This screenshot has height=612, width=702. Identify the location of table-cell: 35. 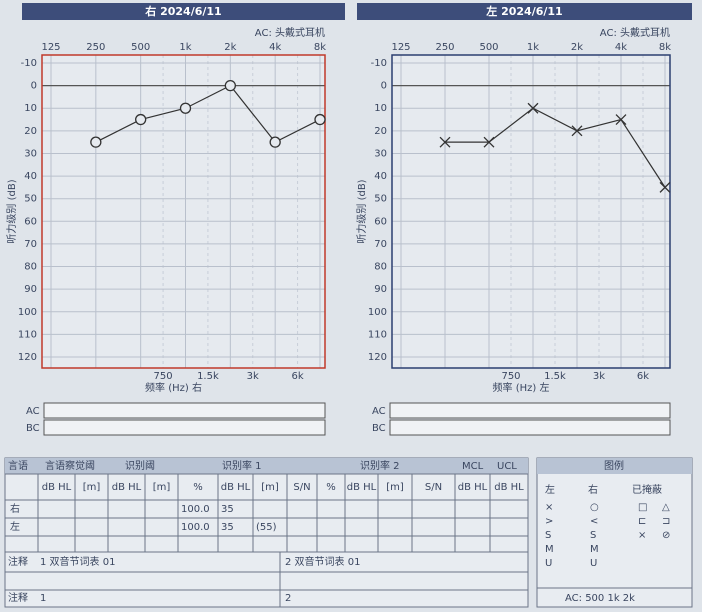
(227, 527).